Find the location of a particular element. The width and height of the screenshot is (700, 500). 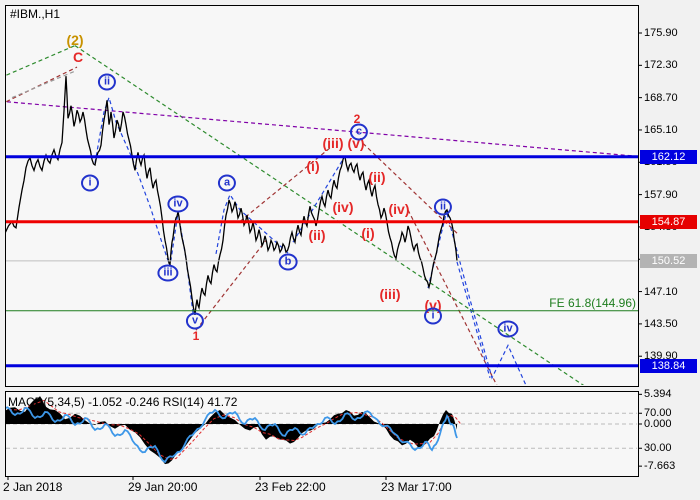

price-level-badge: 150.52 is located at coordinates (668, 261).